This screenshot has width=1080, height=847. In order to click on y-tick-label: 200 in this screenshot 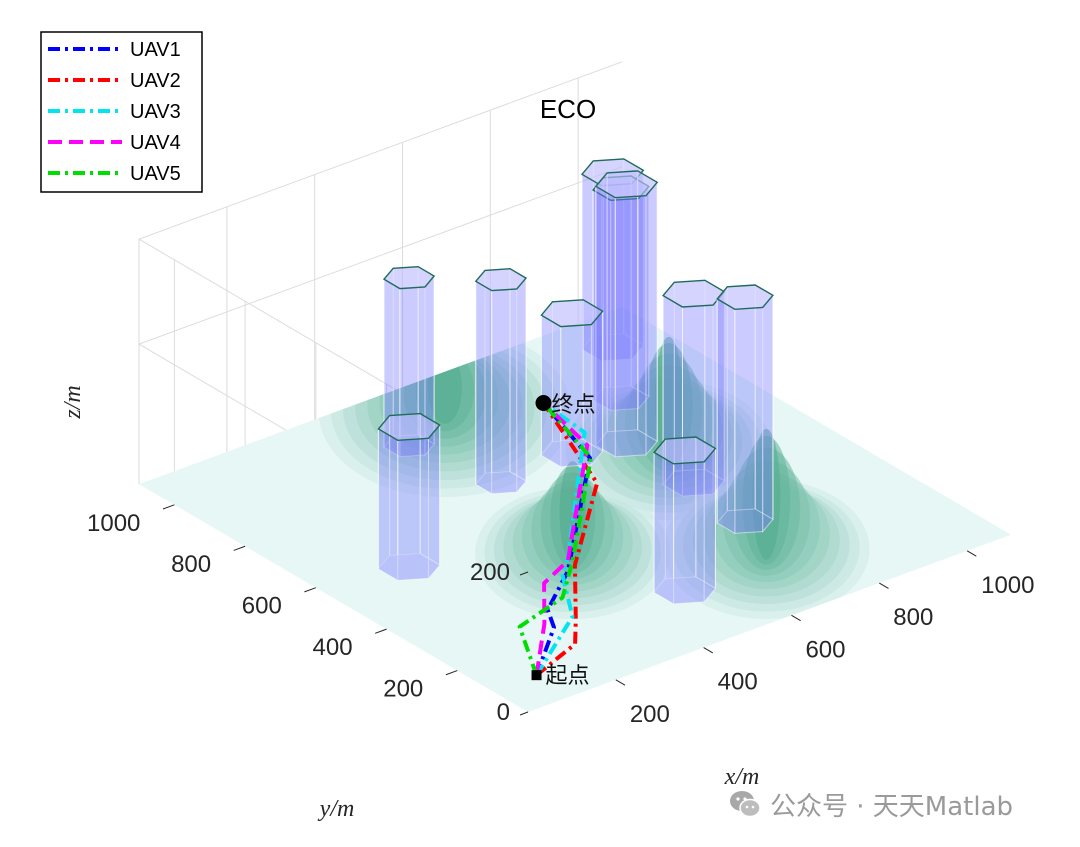, I will do `click(403, 689)`.